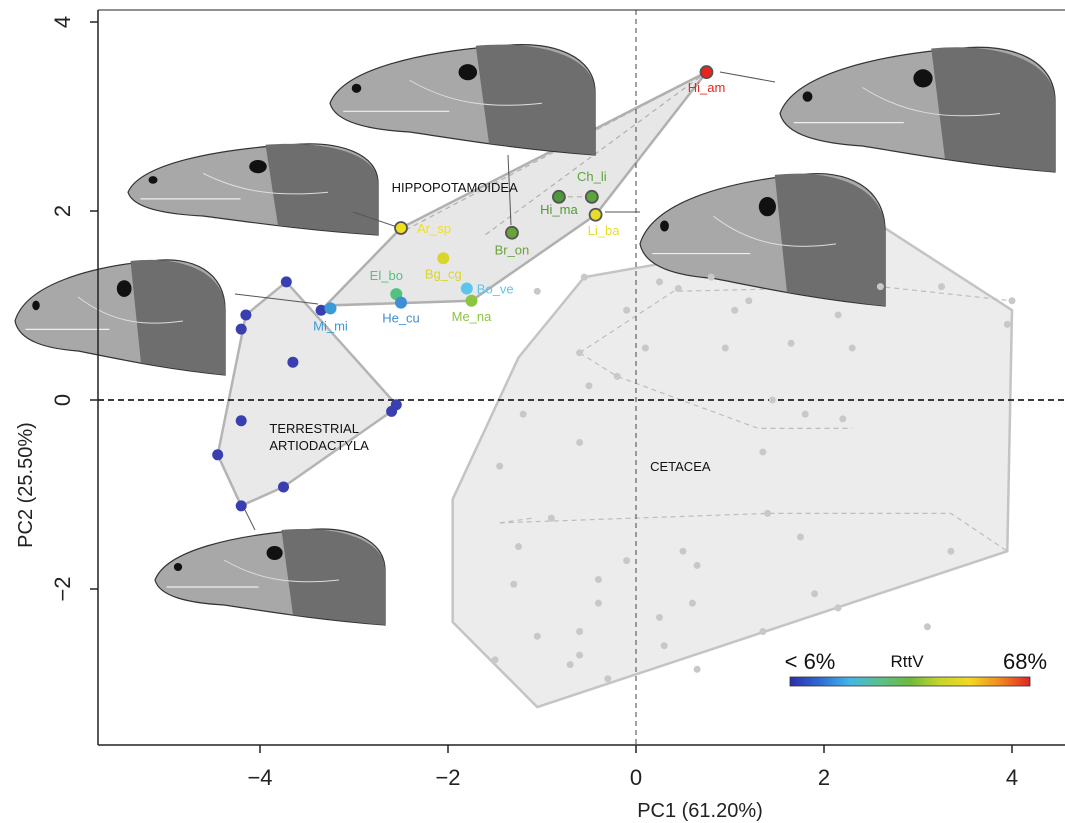  Describe the element at coordinates (824, 777) in the screenshot. I see `x-tick-label: 2` at that location.